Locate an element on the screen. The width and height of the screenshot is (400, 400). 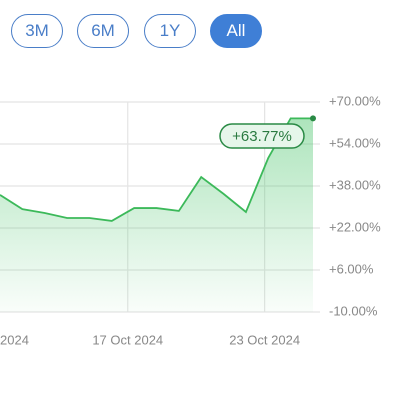
range-button: 6M is located at coordinates (103, 31).